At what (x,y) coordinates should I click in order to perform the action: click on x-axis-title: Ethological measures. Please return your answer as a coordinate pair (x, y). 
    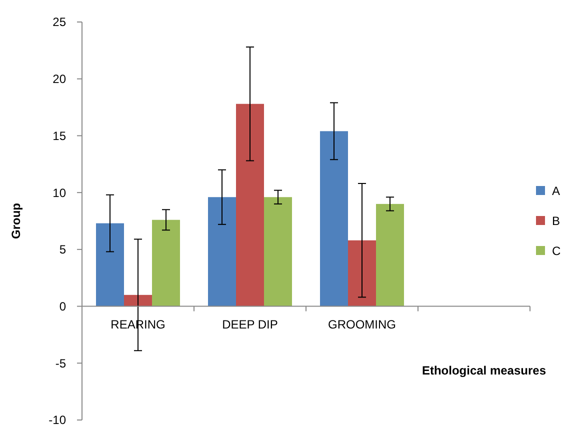
    Looking at the image, I should click on (484, 370).